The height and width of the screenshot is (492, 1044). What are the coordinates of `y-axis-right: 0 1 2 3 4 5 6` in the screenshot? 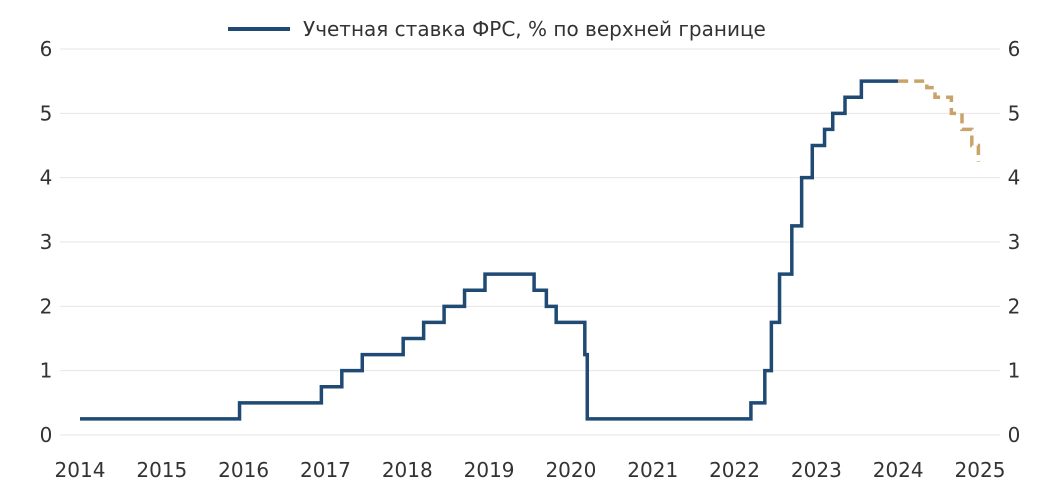 It's located at (1014, 242).